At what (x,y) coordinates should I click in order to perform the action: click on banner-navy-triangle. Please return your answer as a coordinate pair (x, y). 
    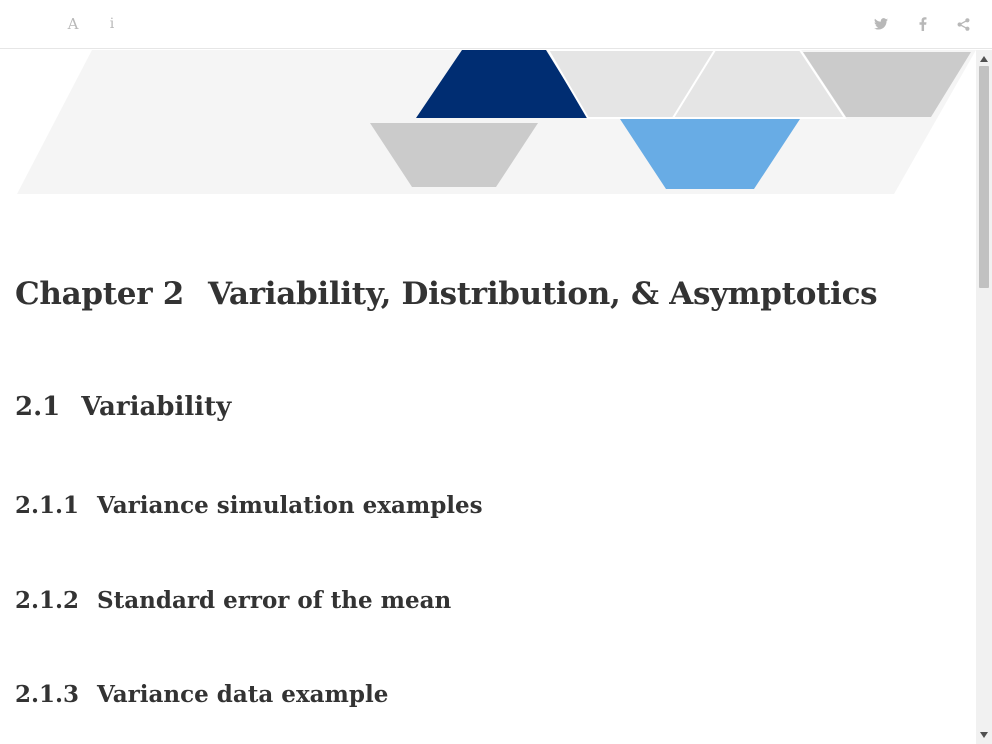
    Looking at the image, I should click on (502, 84).